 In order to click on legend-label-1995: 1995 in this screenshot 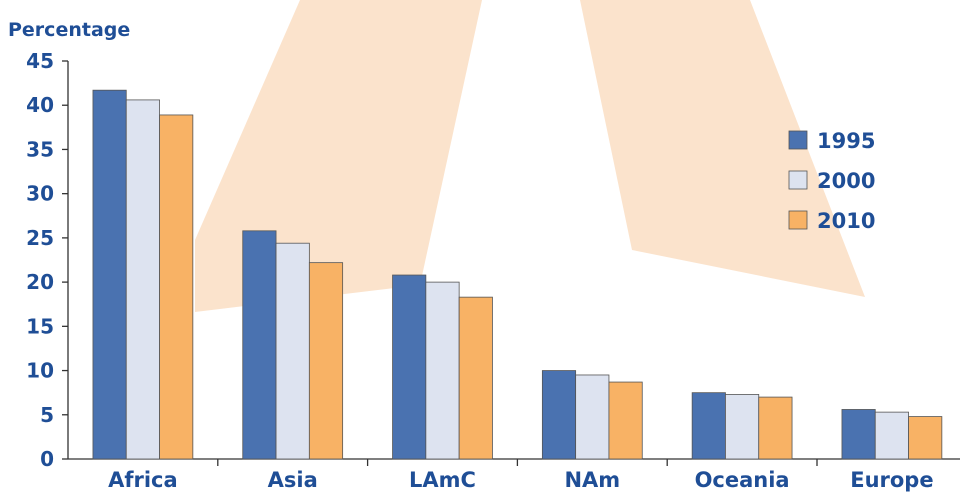, I will do `click(846, 141)`.